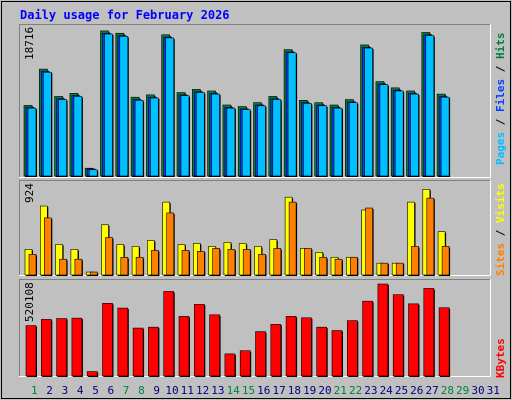 The height and width of the screenshot is (400, 512). I want to click on legend-sites: Sites, so click(500, 259).